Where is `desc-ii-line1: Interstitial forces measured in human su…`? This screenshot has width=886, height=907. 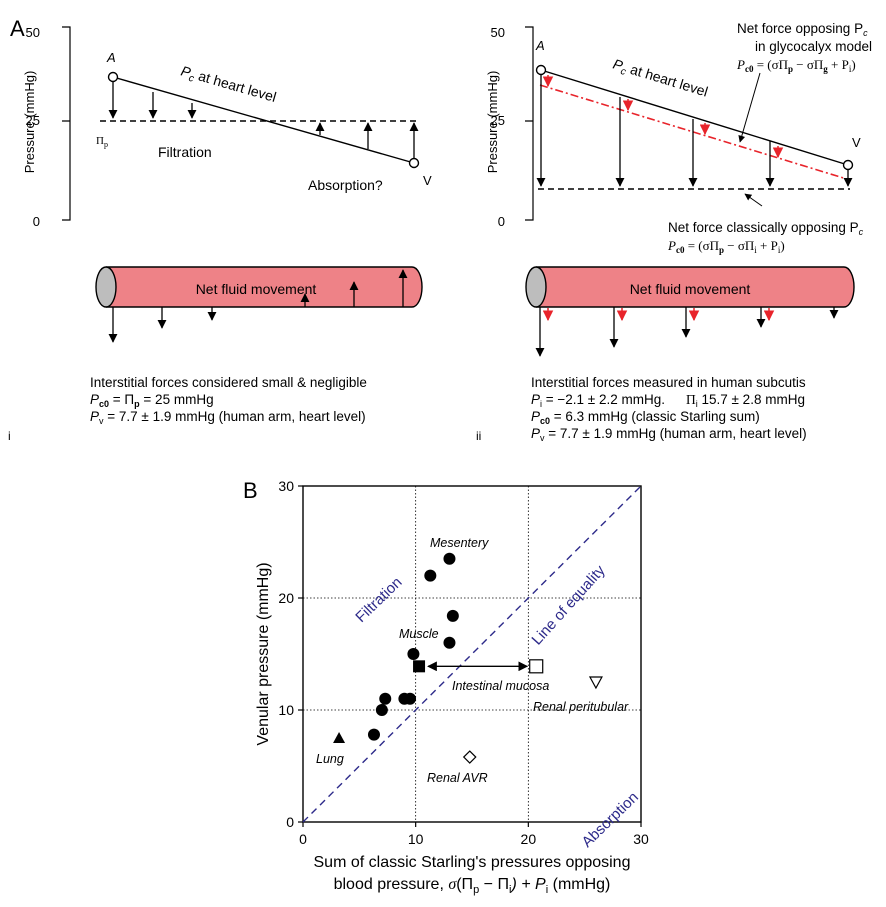
desc-ii-line1: Interstitial forces measured in human su… is located at coordinates (668, 382).